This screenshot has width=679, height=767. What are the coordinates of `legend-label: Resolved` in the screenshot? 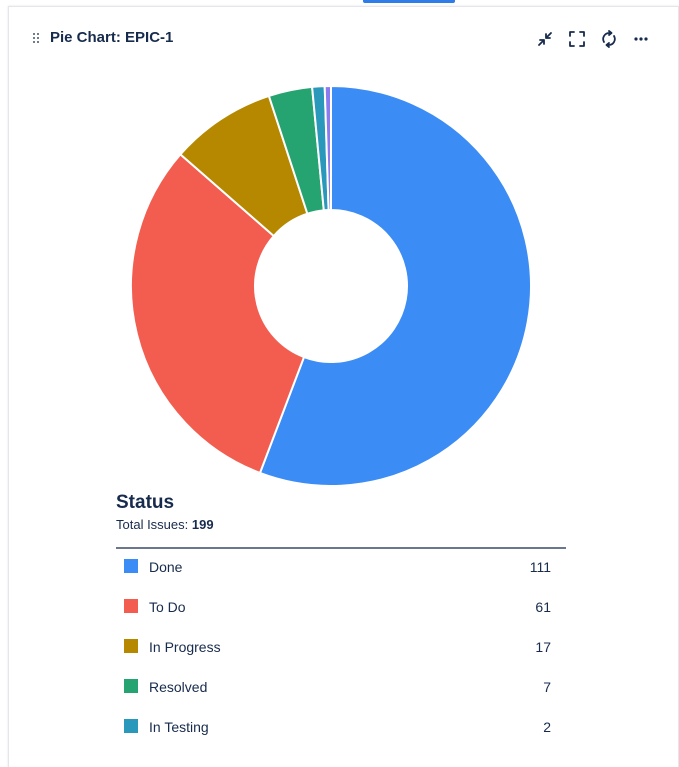 It's located at (178, 687).